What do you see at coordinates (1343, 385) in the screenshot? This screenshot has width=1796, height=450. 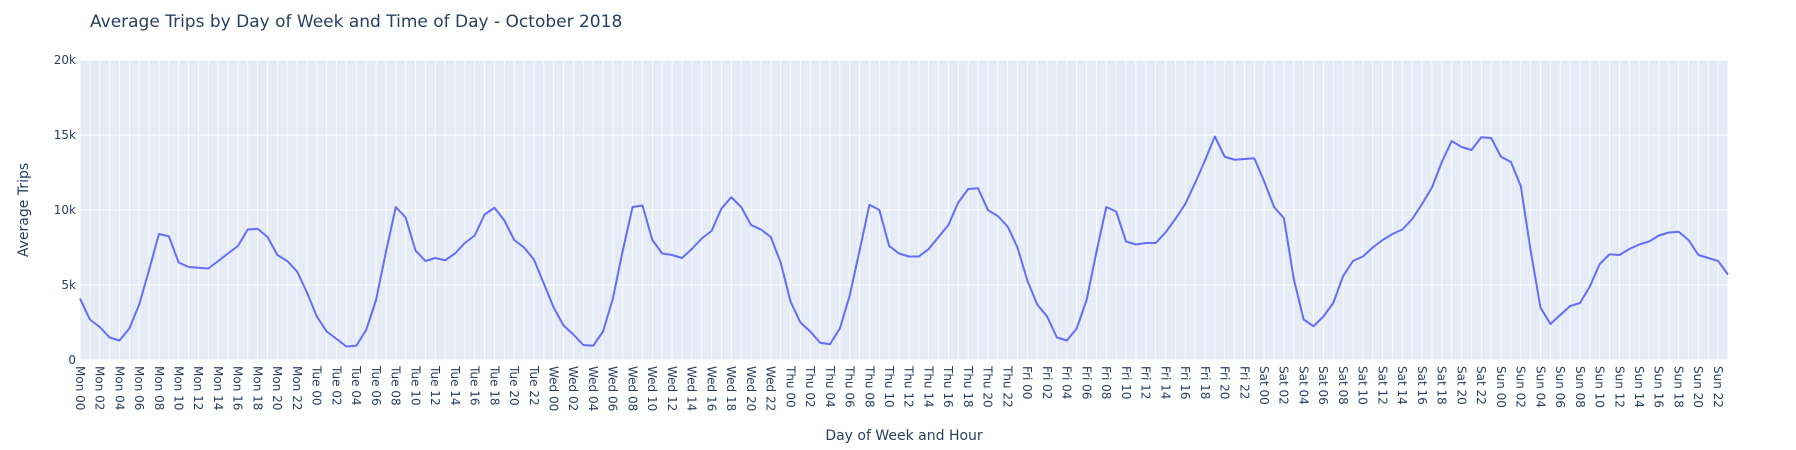 I see `x-tick-label: Sat 08` at bounding box center [1343, 385].